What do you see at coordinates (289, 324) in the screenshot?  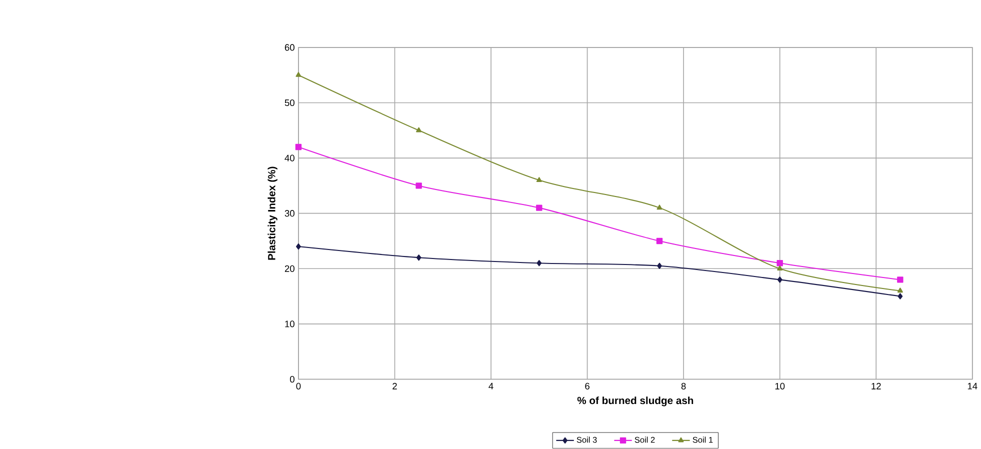 I see `y-tick-label: 10` at bounding box center [289, 324].